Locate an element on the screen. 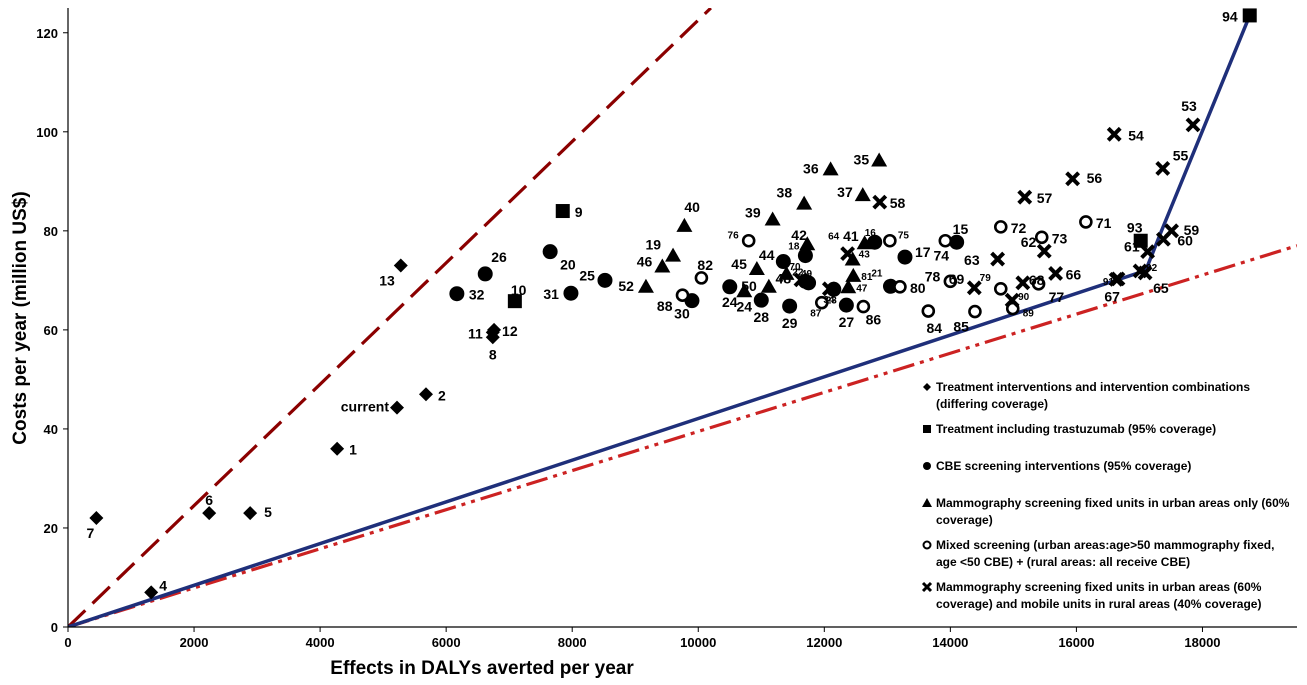 The height and width of the screenshot is (685, 1307). point-label: 41 is located at coordinates (851, 236).